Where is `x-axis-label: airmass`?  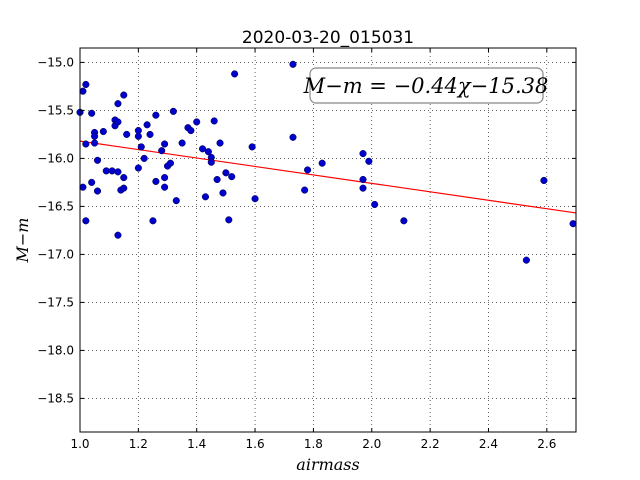
x-axis-label: airmass is located at coordinates (327, 464).